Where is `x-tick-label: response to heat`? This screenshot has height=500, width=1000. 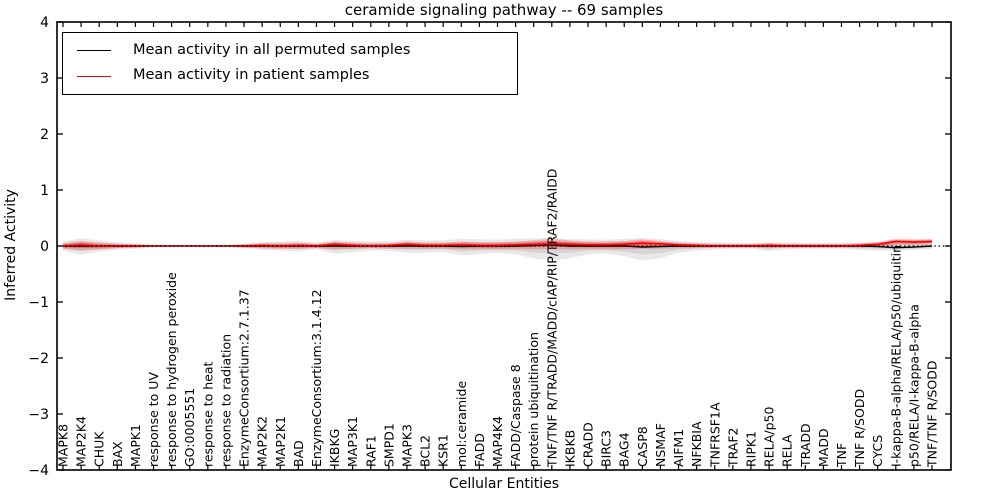
x-tick-label: response to heat is located at coordinates (207, 414).